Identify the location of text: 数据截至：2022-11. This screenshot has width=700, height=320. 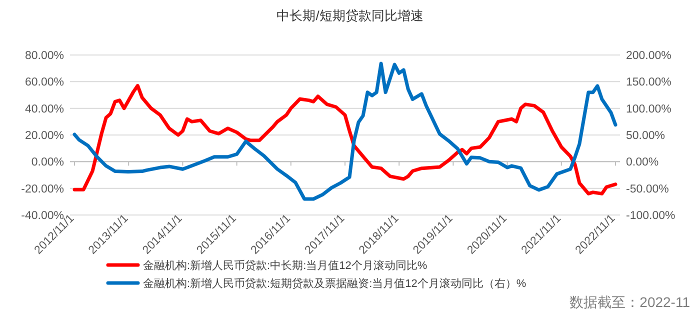
(630, 302).